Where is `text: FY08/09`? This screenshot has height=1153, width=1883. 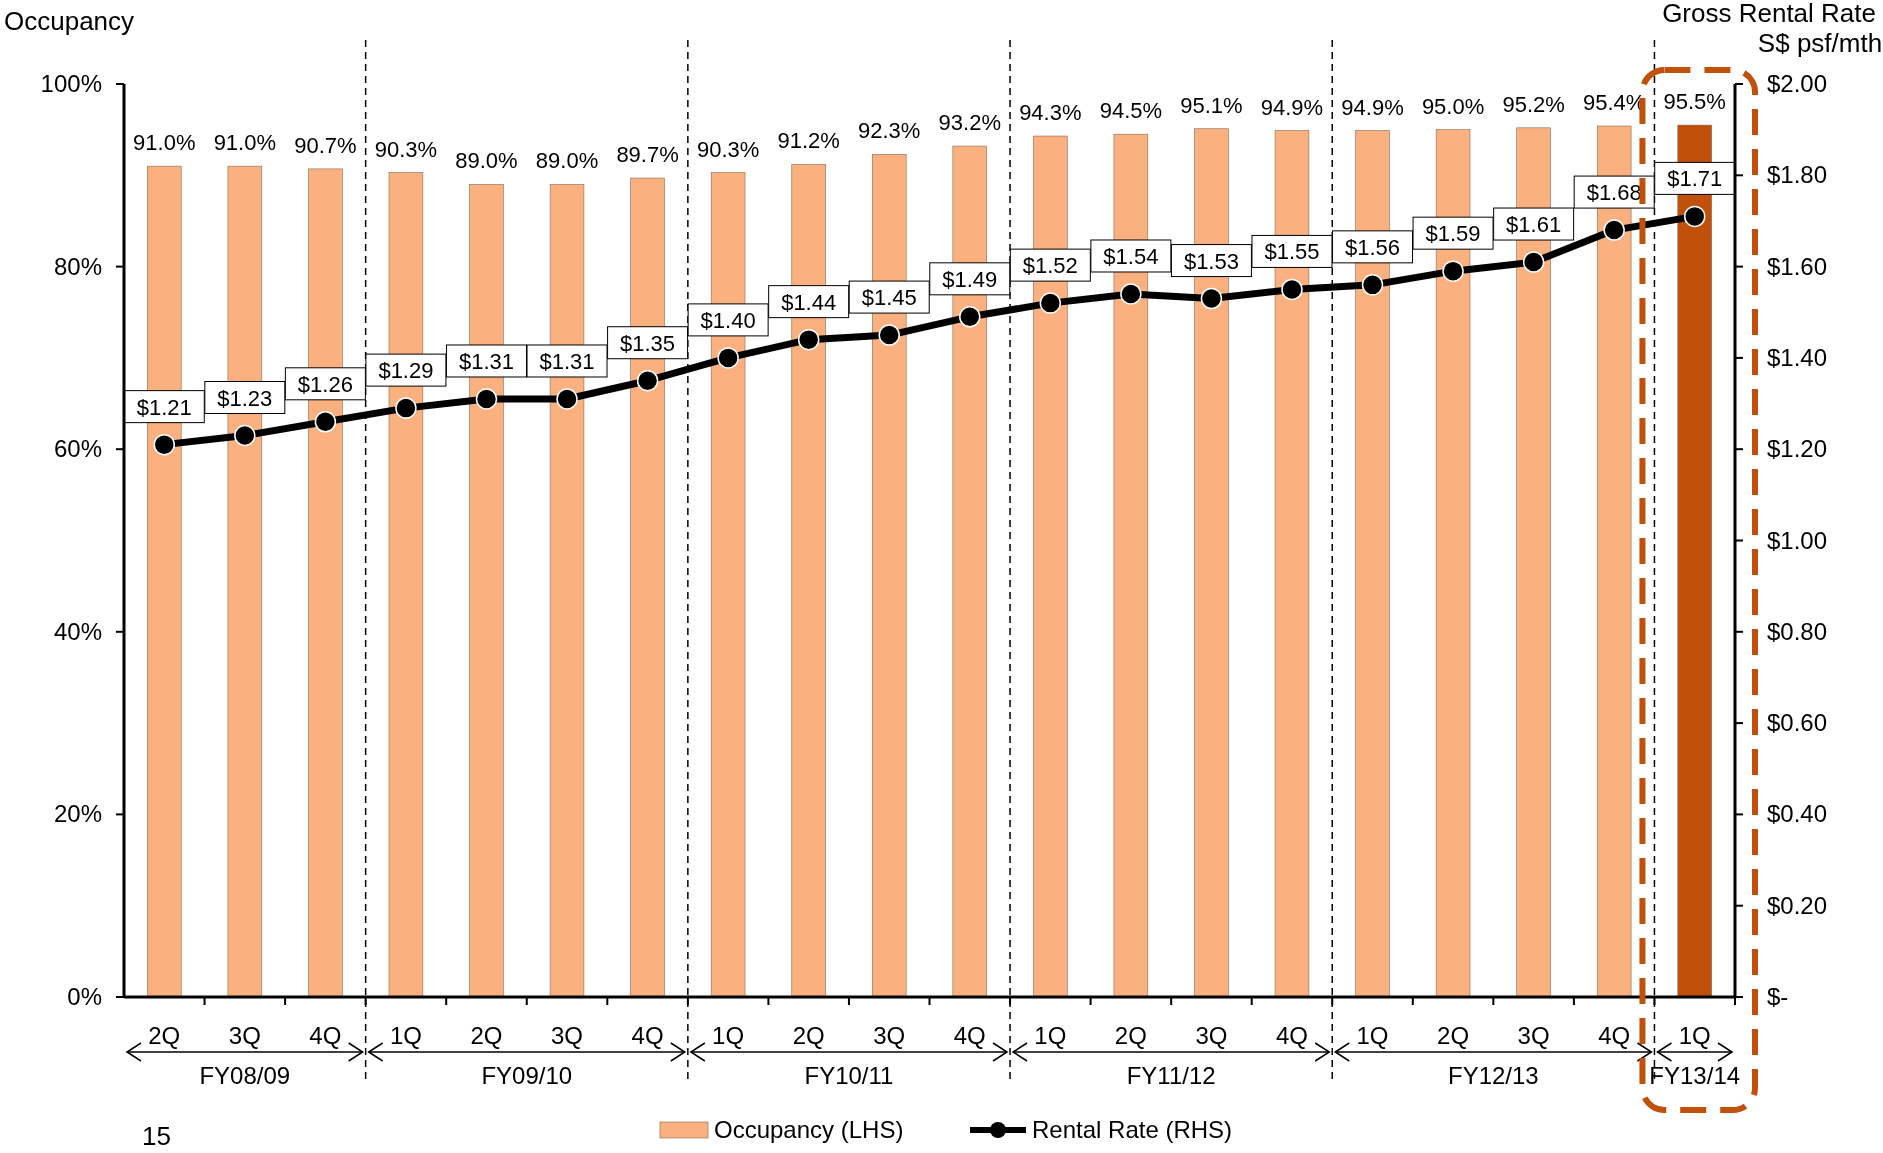
text: FY08/09 is located at coordinates (245, 1075).